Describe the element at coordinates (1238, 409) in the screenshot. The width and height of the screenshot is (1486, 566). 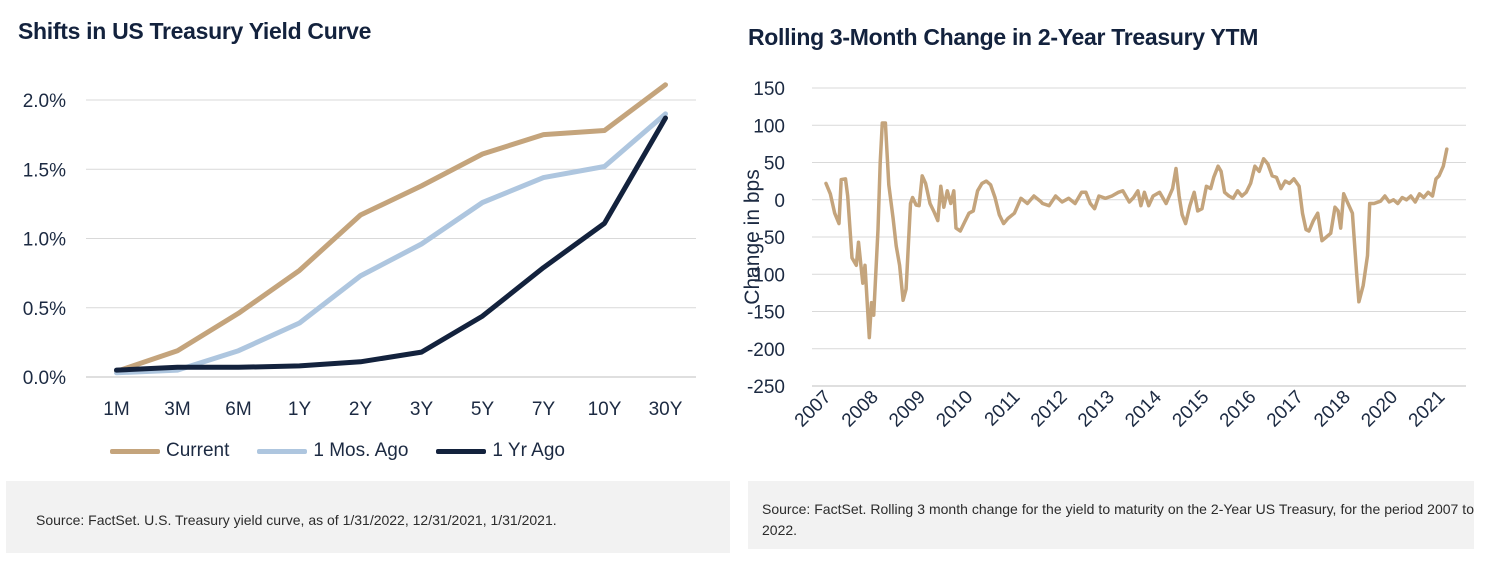
I see `x-tick-label-2016: 2016` at that location.